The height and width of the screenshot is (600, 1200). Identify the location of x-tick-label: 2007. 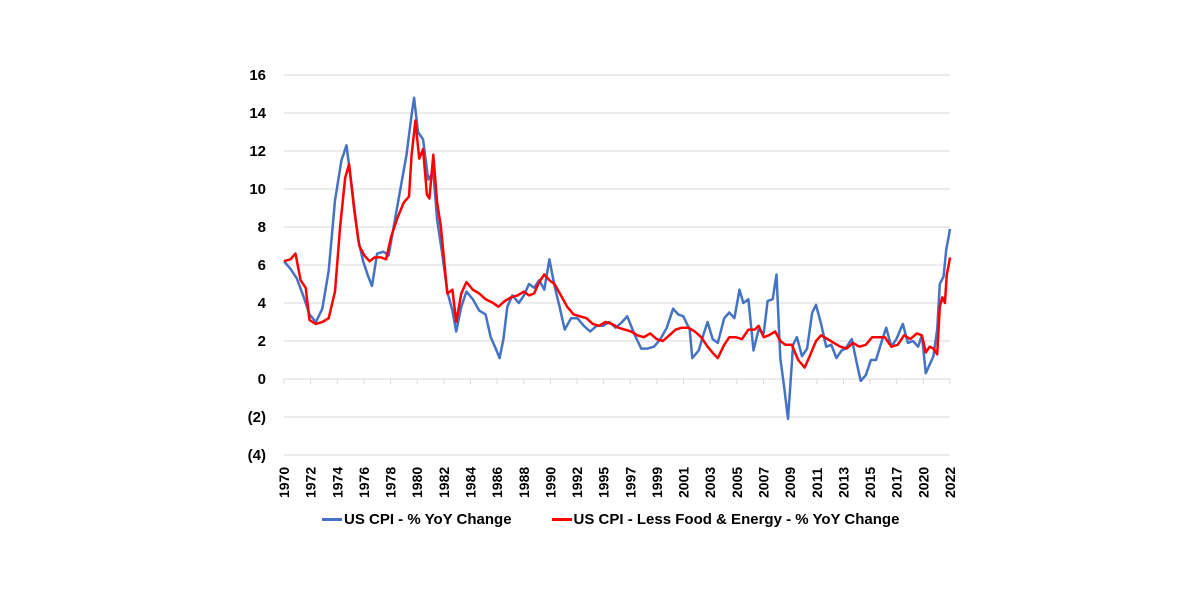
(764, 482).